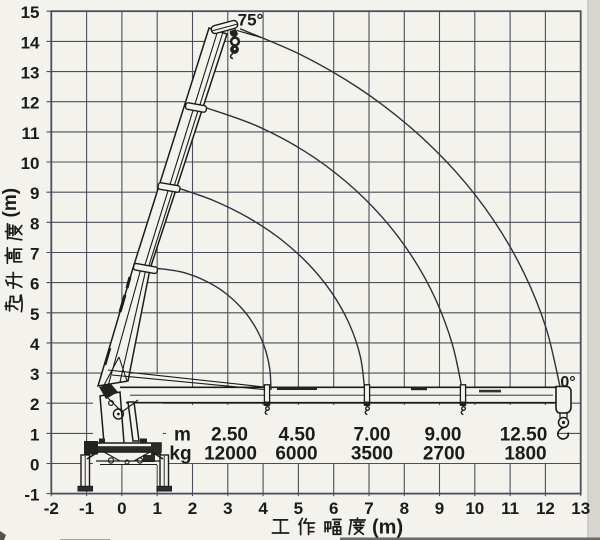 The image size is (600, 540). What do you see at coordinates (251, 20) in the screenshot?
I see `svg-text: 75°` at bounding box center [251, 20].